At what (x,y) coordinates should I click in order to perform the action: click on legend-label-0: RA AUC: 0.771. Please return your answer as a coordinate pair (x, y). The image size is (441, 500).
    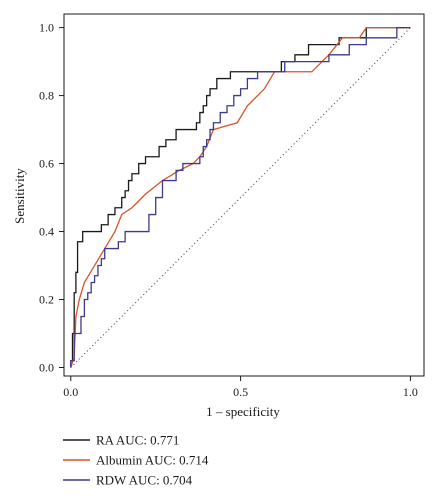
    Looking at the image, I should click on (137, 440).